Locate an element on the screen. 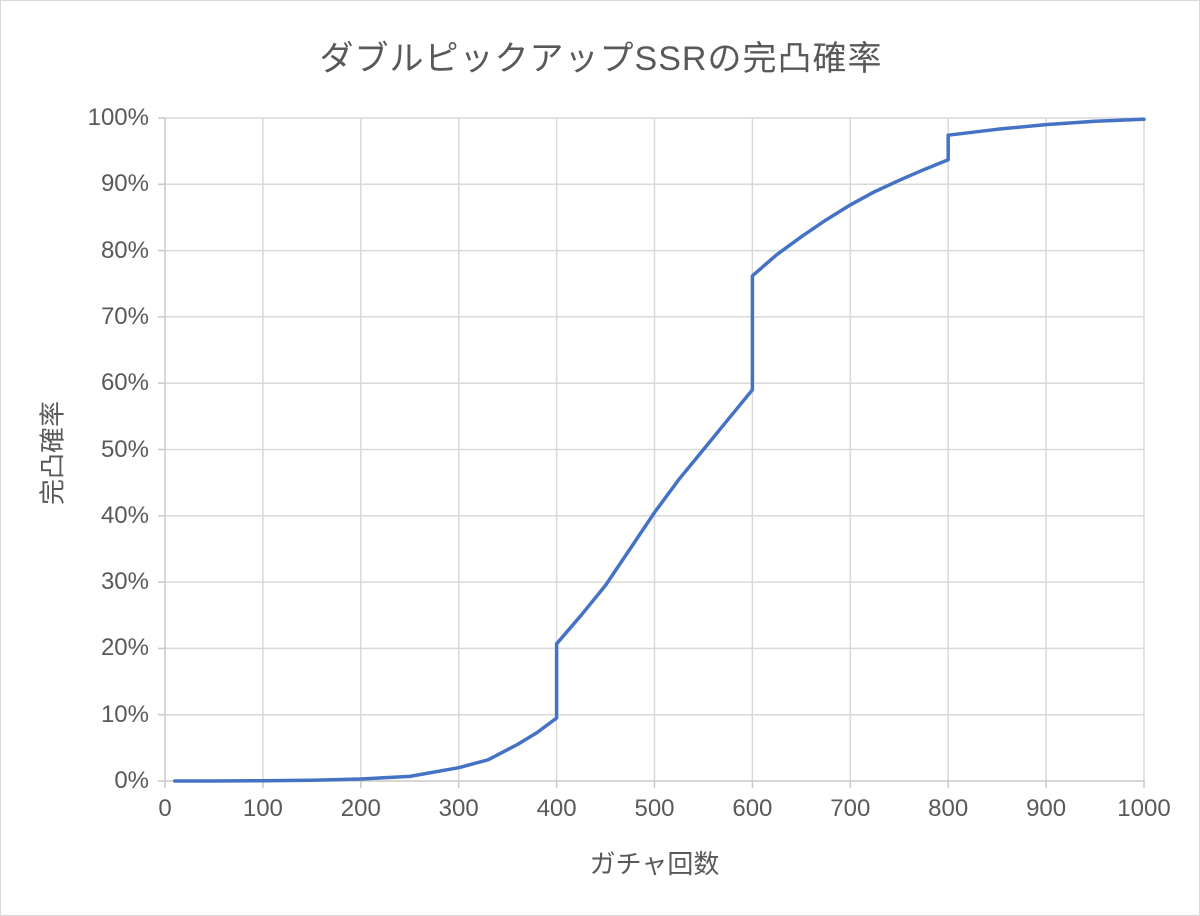 The width and height of the screenshot is (1200, 916). x-tick-label: 1000 is located at coordinates (1144, 808).